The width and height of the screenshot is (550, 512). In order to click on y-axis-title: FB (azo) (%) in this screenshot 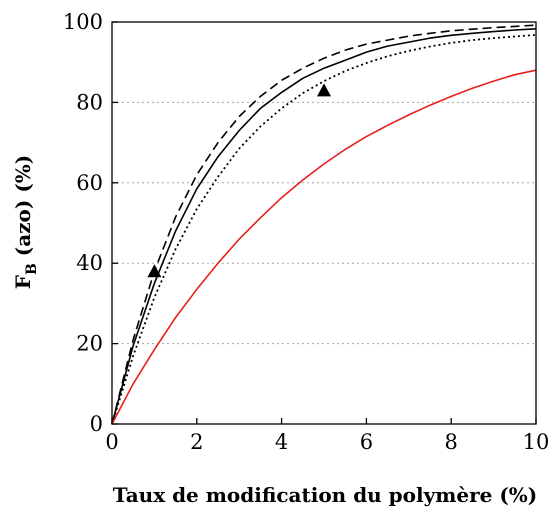, I will do `click(25, 222)`.